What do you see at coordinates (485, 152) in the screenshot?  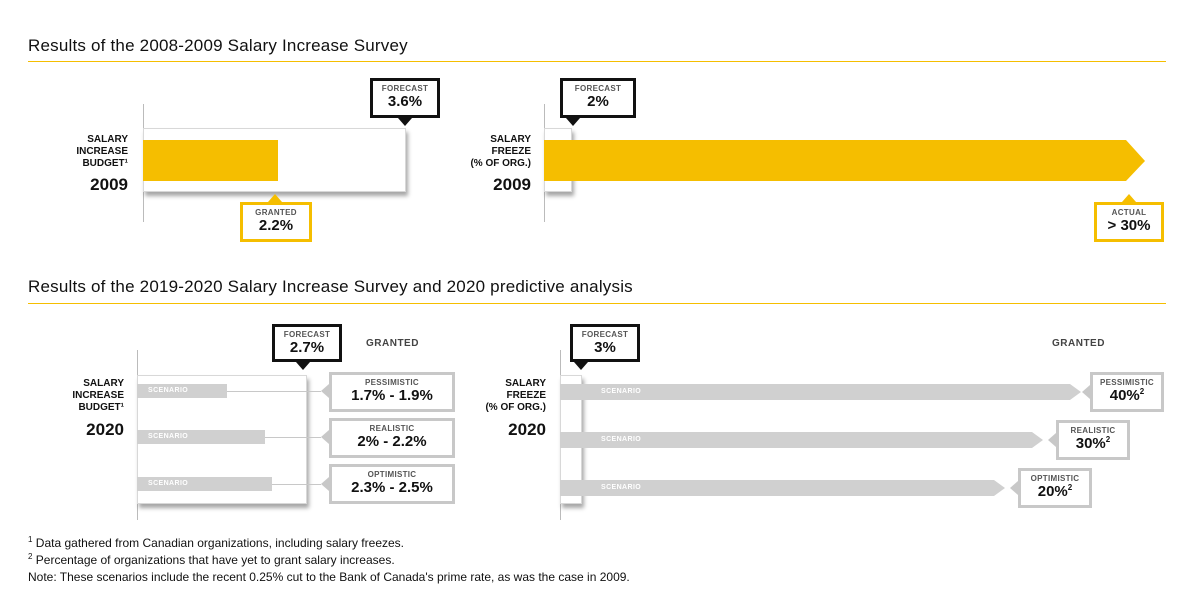 I see `row-label-freeze-2009: SALARY FREEZE (% OF ORG.)` at bounding box center [485, 152].